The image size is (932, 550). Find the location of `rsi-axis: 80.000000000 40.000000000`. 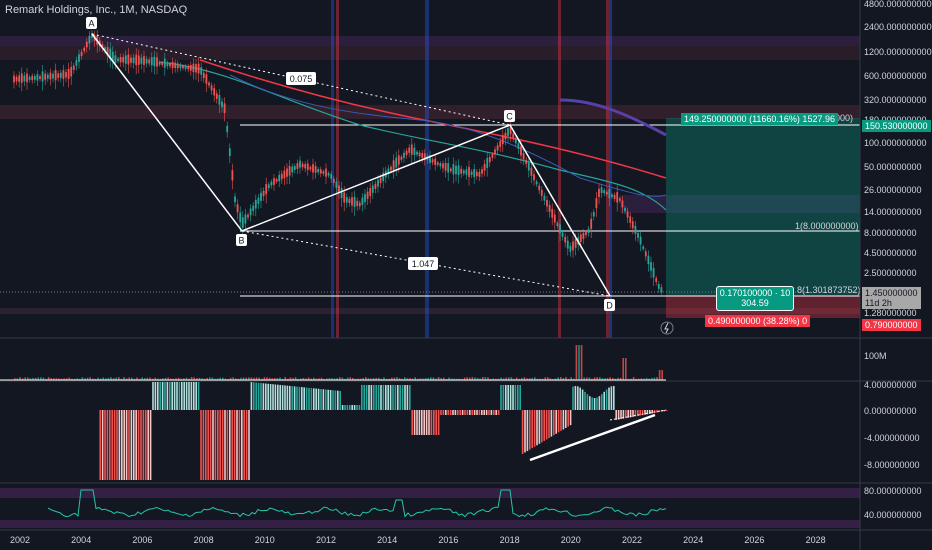

rsi-axis: 80.000000000 40.000000000 is located at coordinates (893, 503).